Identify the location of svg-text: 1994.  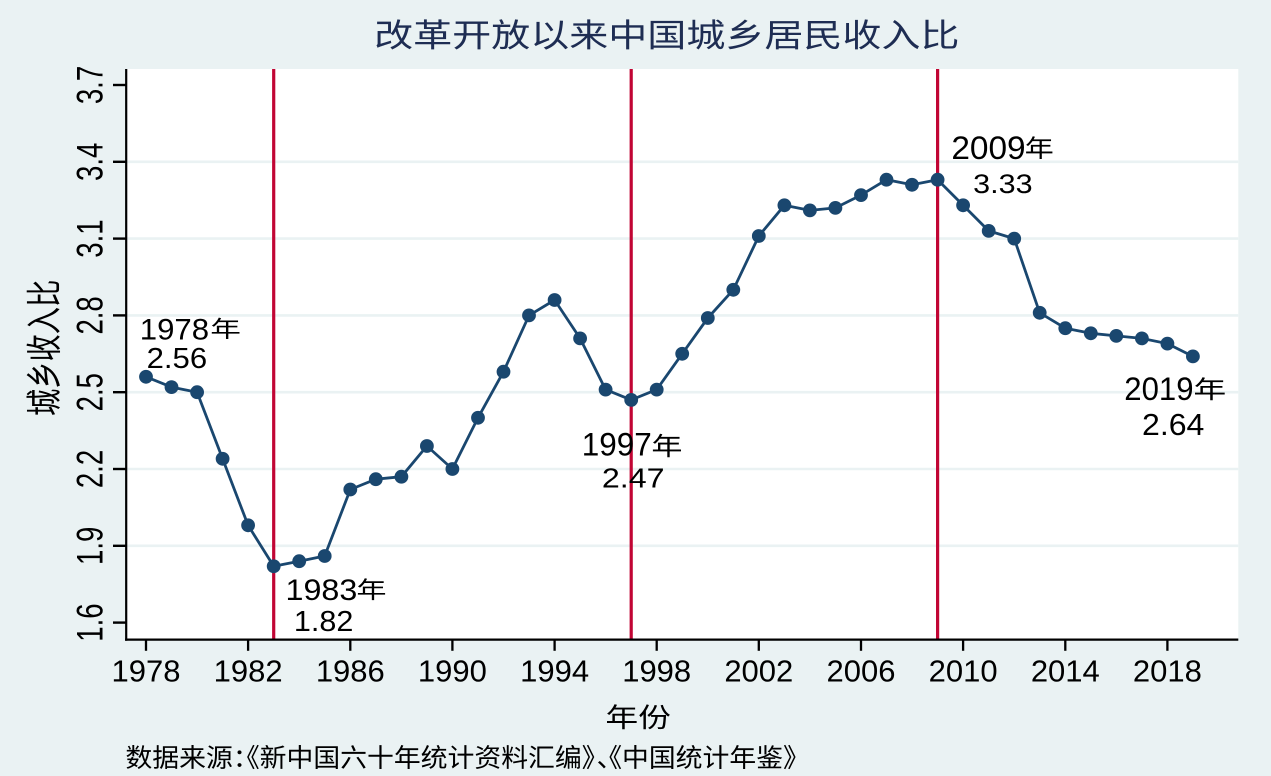
(554, 671).